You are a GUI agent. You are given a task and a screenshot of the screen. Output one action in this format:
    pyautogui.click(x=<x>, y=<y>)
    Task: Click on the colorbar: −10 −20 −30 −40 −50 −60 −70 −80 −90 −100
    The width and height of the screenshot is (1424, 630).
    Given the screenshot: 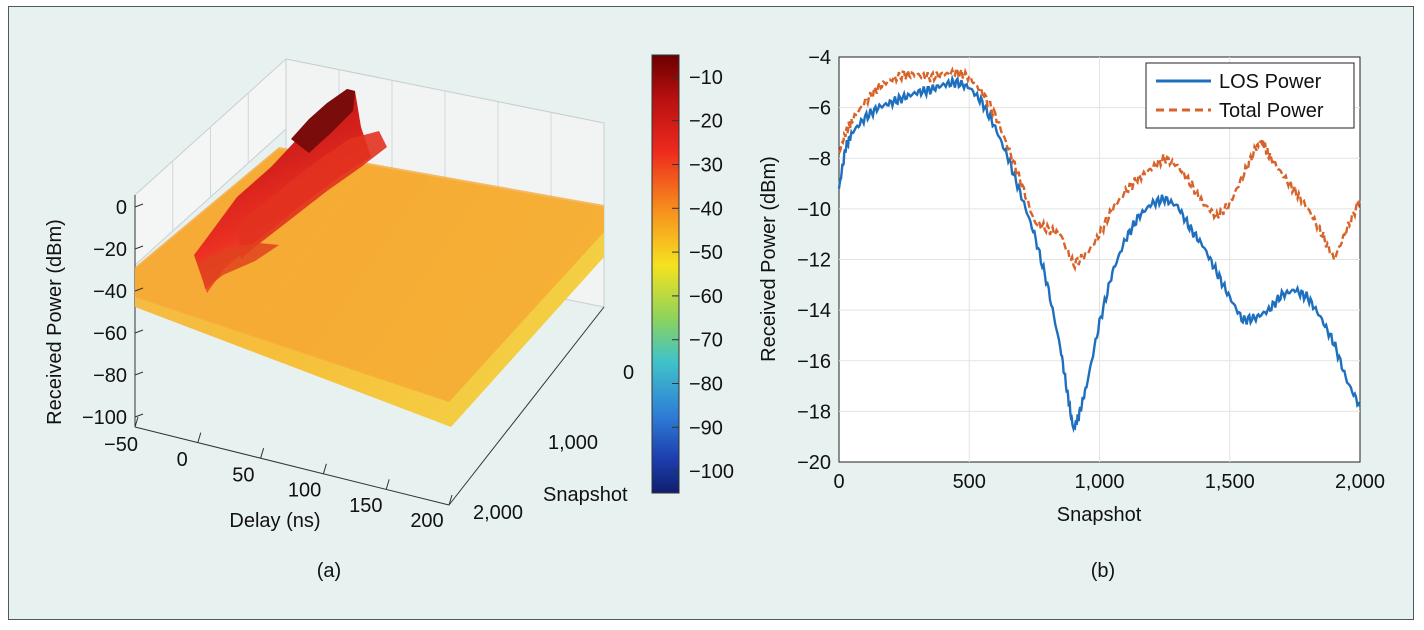 What is the action you would take?
    pyautogui.click(x=692, y=274)
    